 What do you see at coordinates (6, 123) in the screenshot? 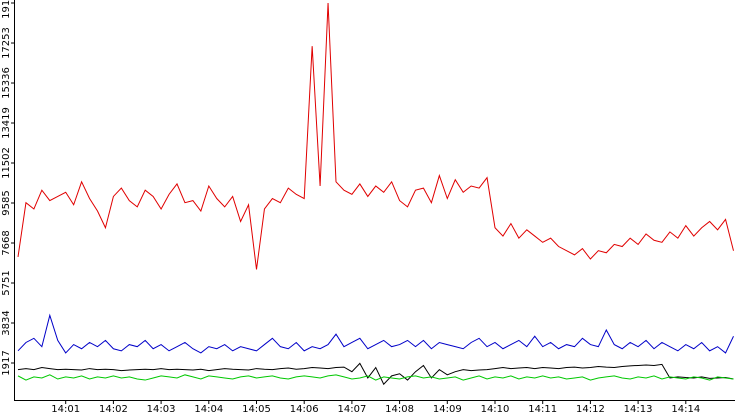
I see `y-tick-label: 13419` at bounding box center [6, 123].